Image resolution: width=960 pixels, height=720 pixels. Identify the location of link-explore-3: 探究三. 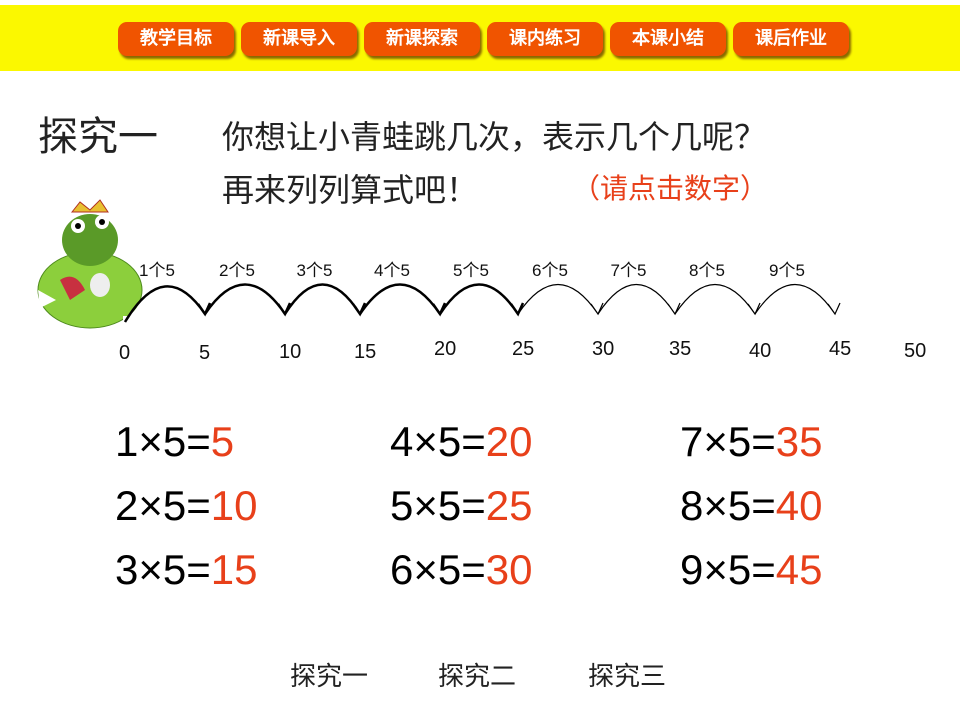
(627, 677).